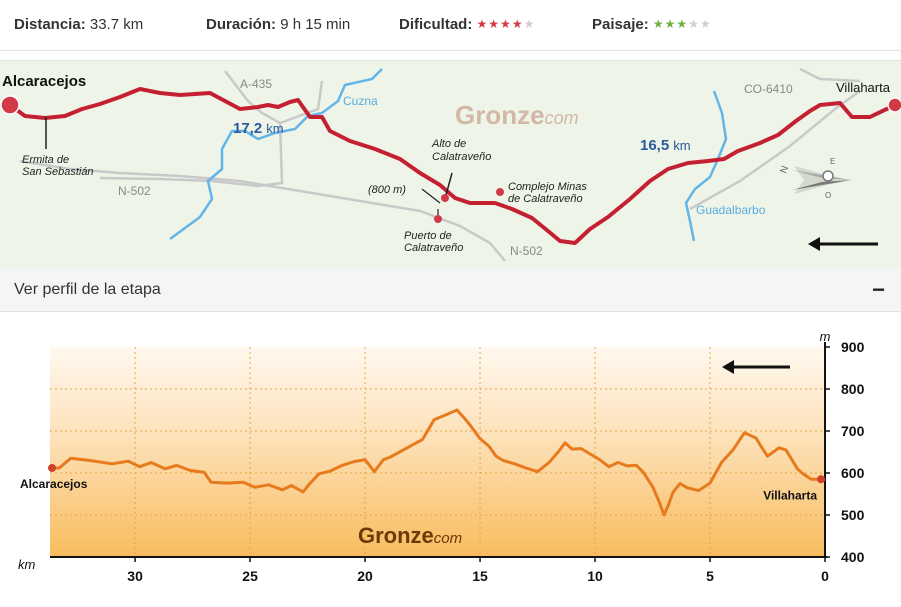 This screenshot has width=901, height=607. Describe the element at coordinates (278, 24) in the screenshot. I see `duration-stat: Duración: 9 h 15 min` at that location.